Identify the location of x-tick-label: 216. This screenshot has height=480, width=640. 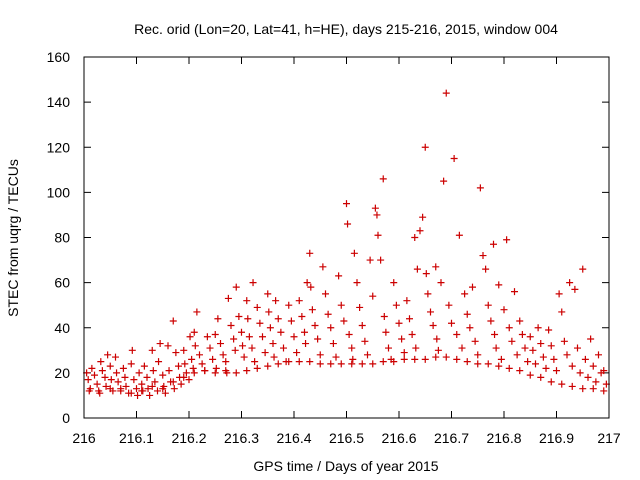
(84, 438).